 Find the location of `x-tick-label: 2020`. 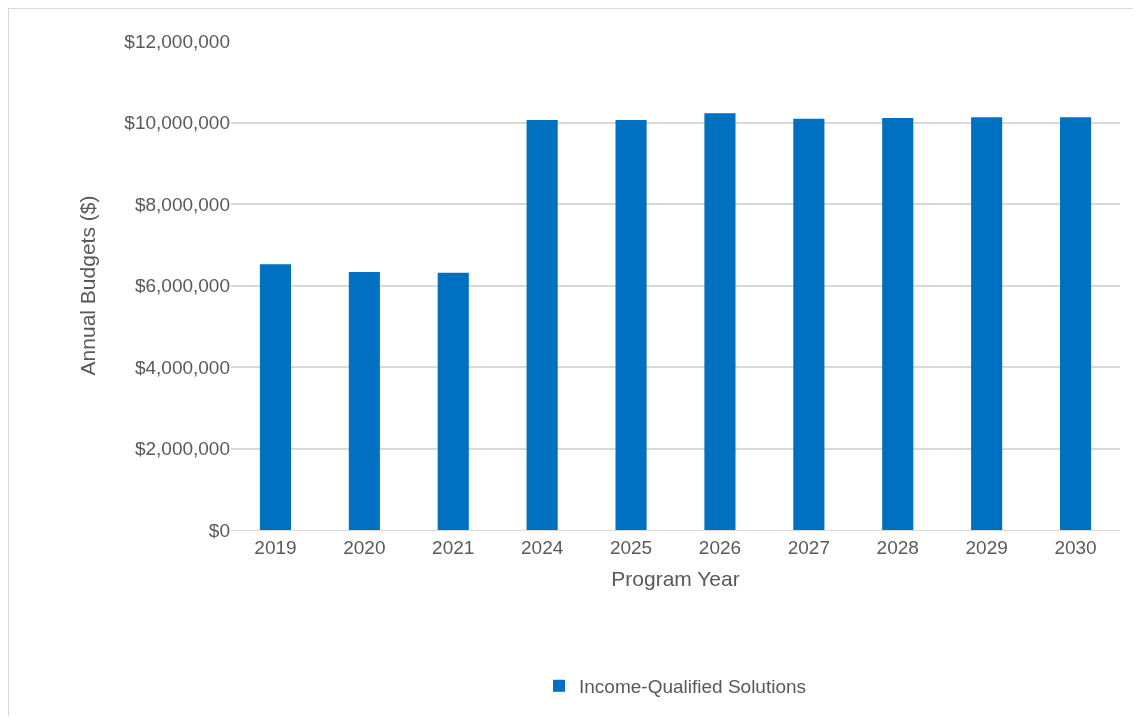

x-tick-label: 2020 is located at coordinates (364, 547).